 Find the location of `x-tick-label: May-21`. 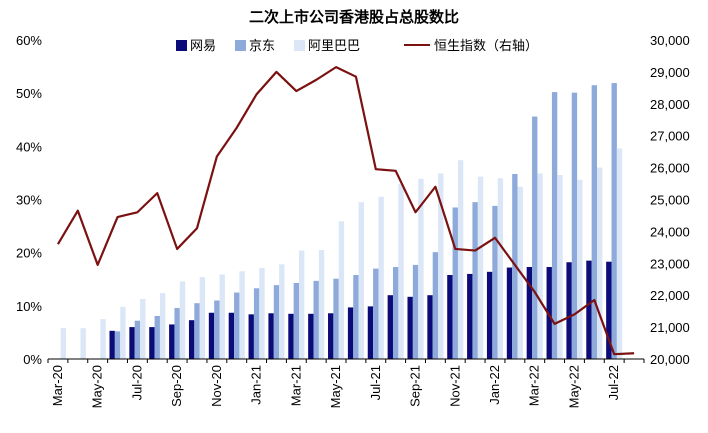

x-tick-label: May-21 is located at coordinates (335, 386).